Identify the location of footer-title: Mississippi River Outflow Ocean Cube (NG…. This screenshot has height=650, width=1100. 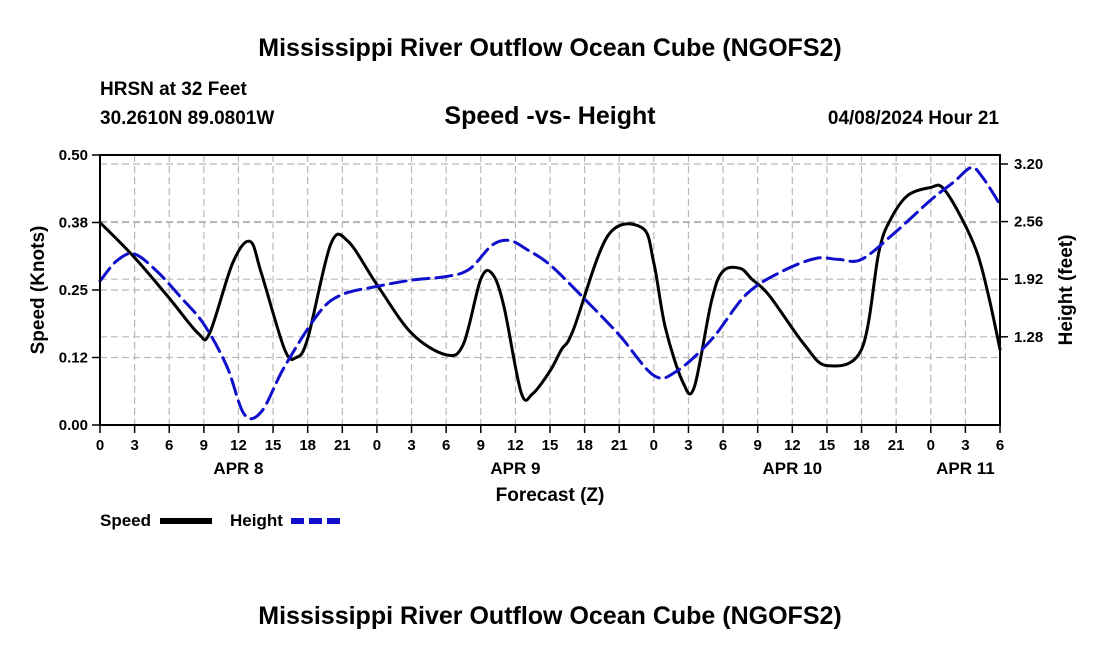
(549, 616).